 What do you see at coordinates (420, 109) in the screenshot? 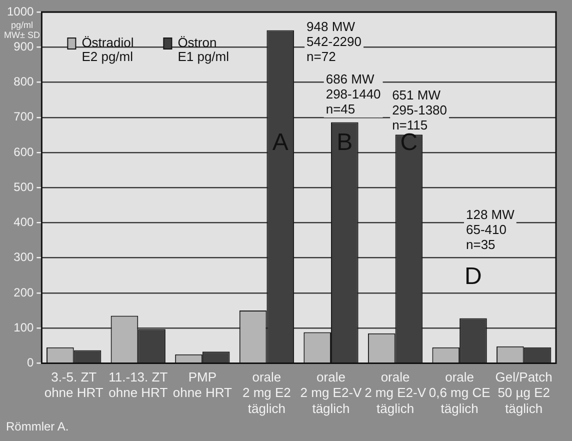
I see `annotation: 651 MW 295-1380 n=115` at bounding box center [420, 109].